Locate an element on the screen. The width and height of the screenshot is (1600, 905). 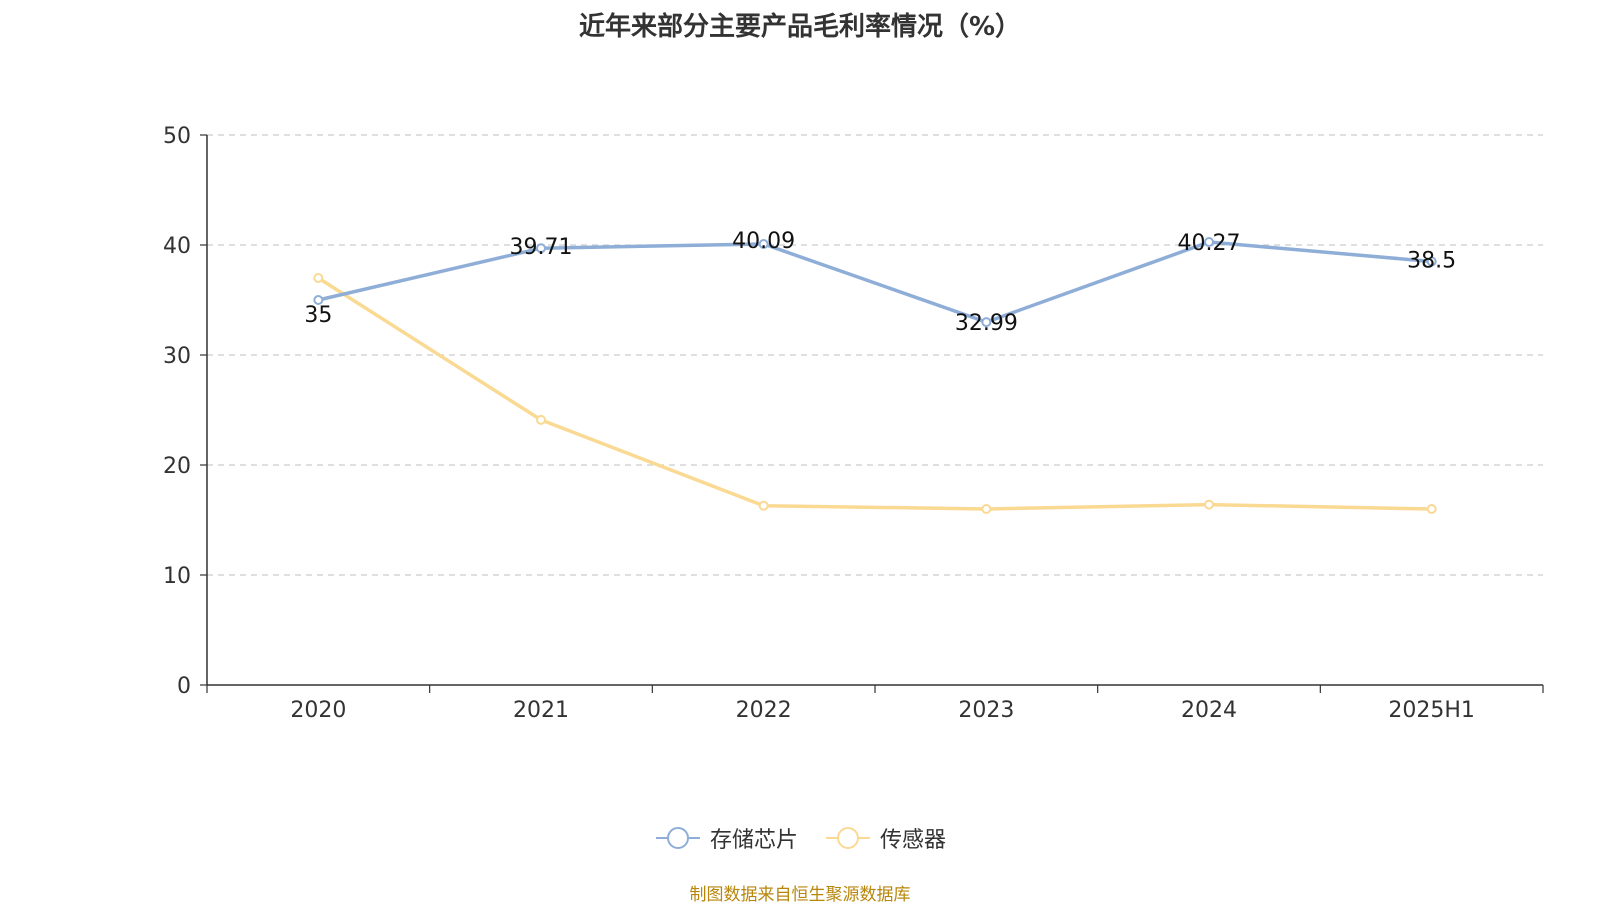
x-tick-label-2024: 2024 is located at coordinates (1209, 710).